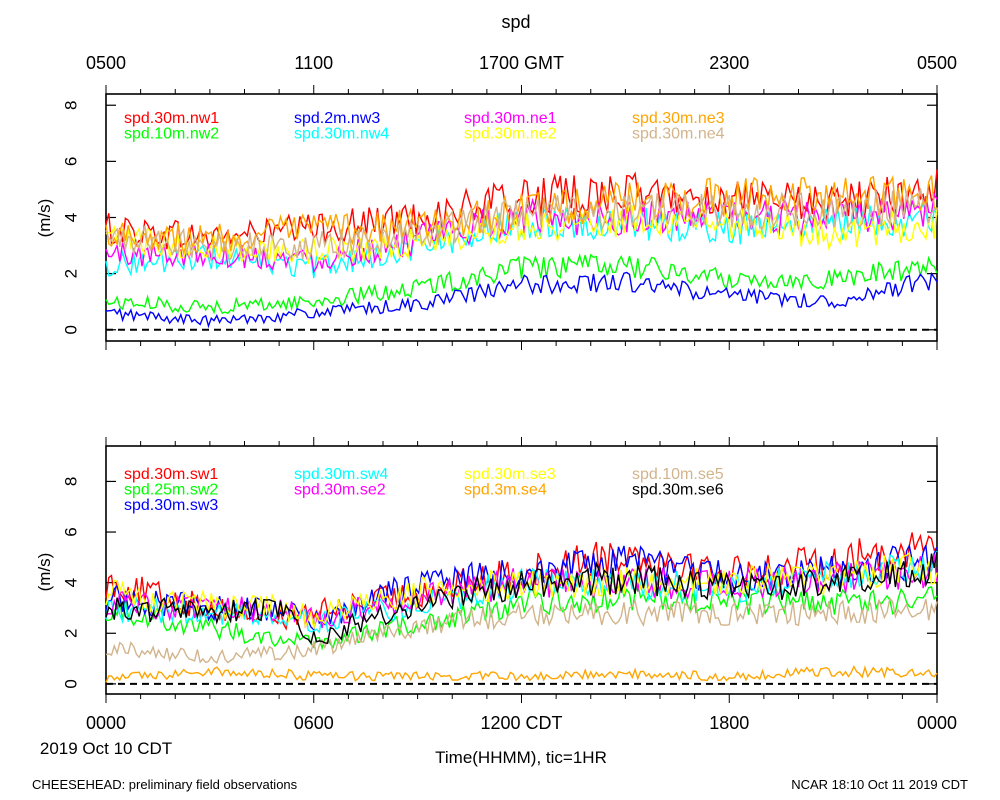  I want to click on legend-entry: spd.30m.nw1, so click(171, 118).